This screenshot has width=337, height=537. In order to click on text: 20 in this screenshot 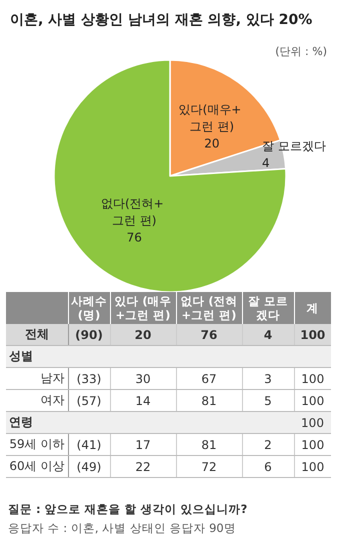, I will do `click(143, 335)`.